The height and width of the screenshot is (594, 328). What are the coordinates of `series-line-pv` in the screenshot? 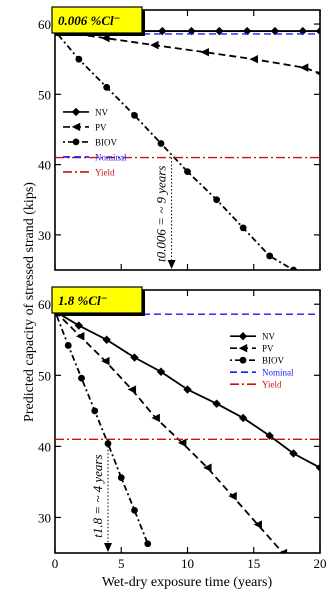 It's located at (187, 52).